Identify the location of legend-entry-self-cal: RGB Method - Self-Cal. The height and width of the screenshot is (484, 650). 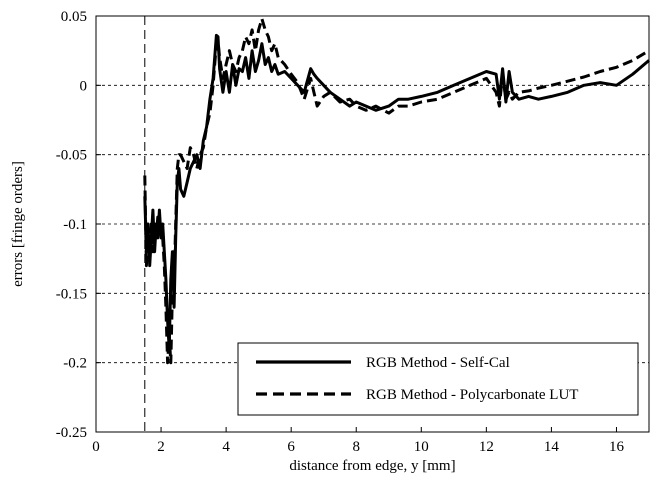
(438, 363).